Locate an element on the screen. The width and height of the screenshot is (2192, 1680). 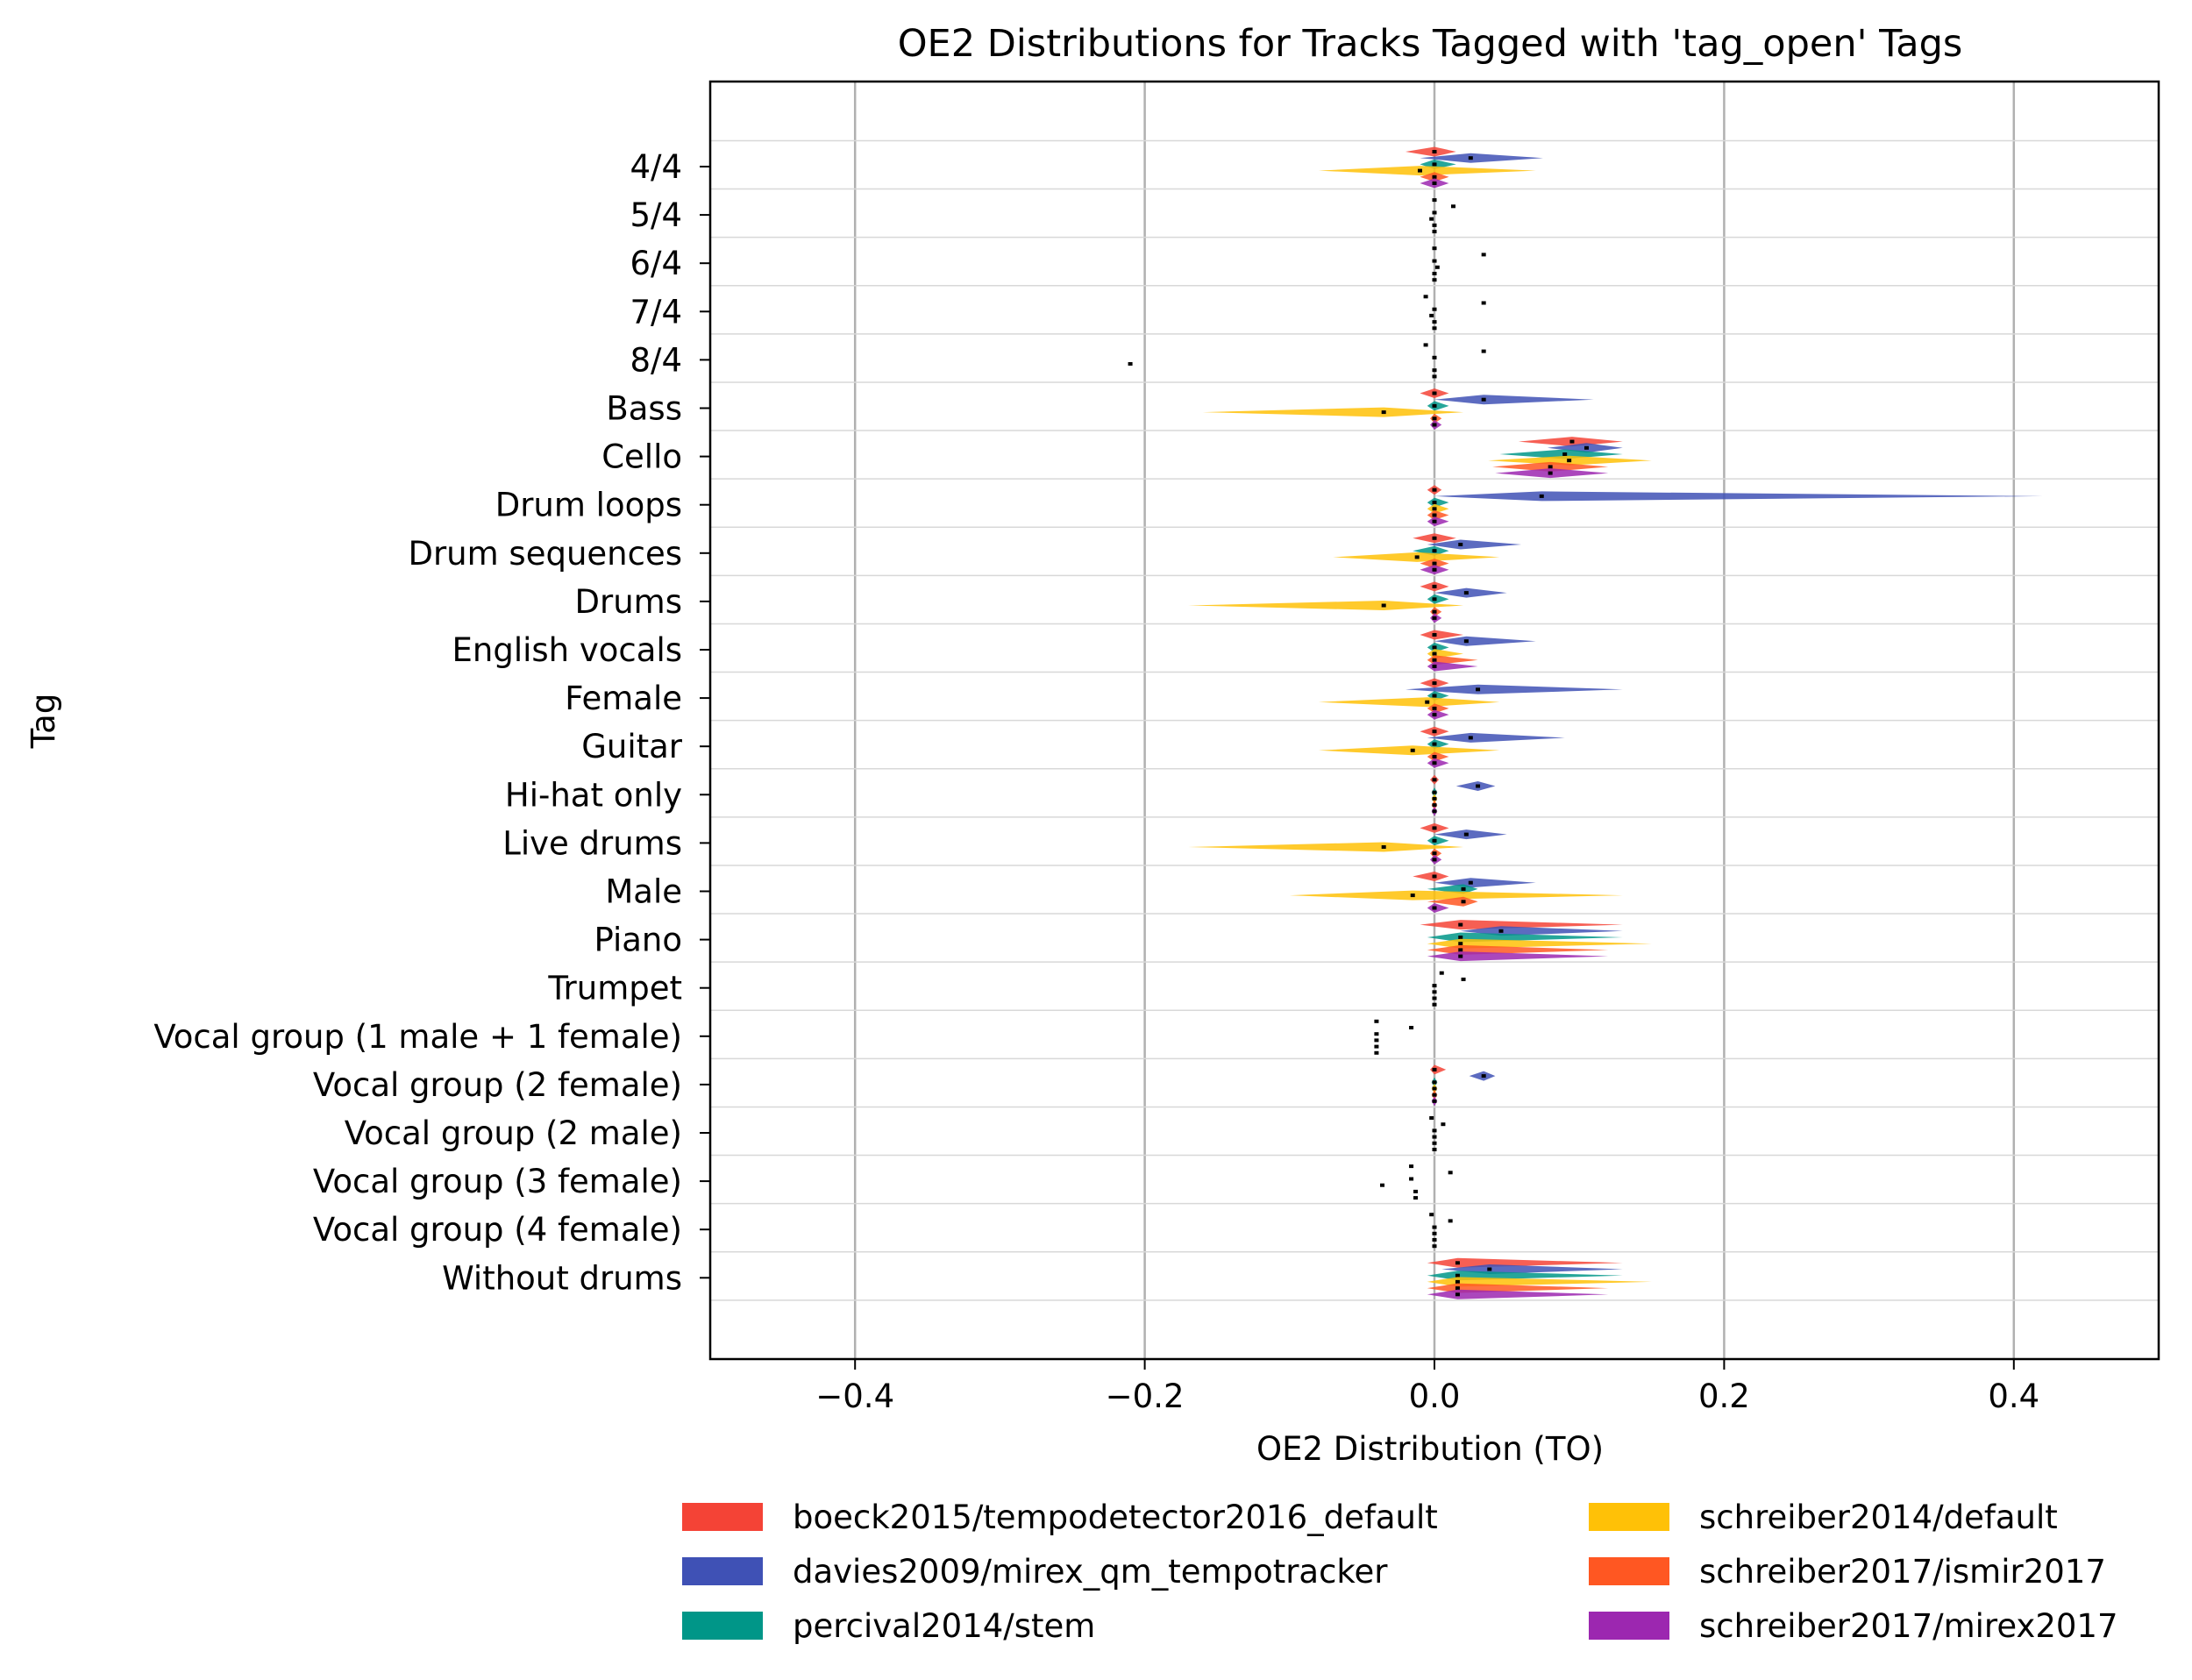
x-tick-label: 0.4 is located at coordinates (2013, 1396).